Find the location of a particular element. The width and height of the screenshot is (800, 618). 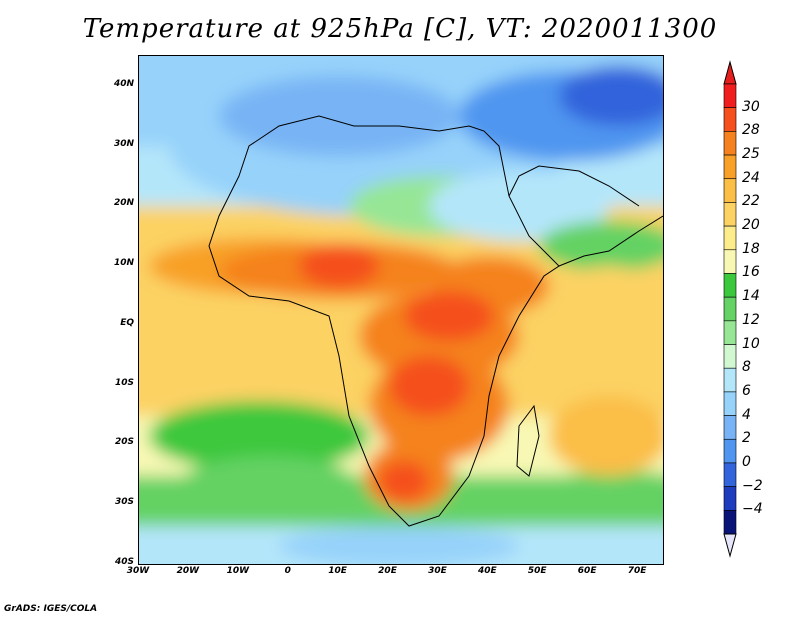

lat-tick-label: 40S is located at coordinates (124, 562).